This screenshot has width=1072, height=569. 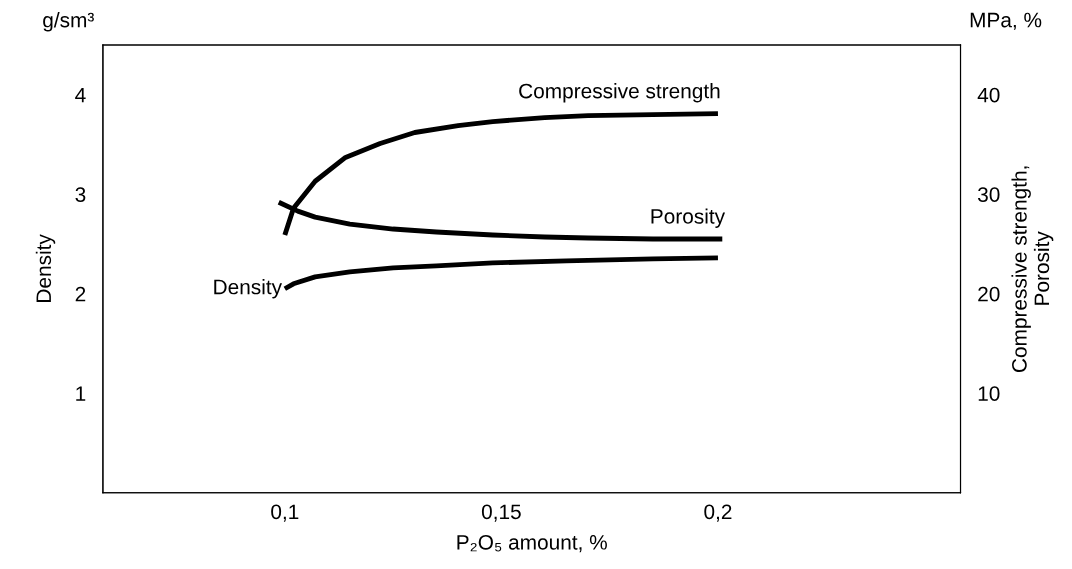 What do you see at coordinates (80, 95) in the screenshot?
I see `y-tick-label: 4` at bounding box center [80, 95].